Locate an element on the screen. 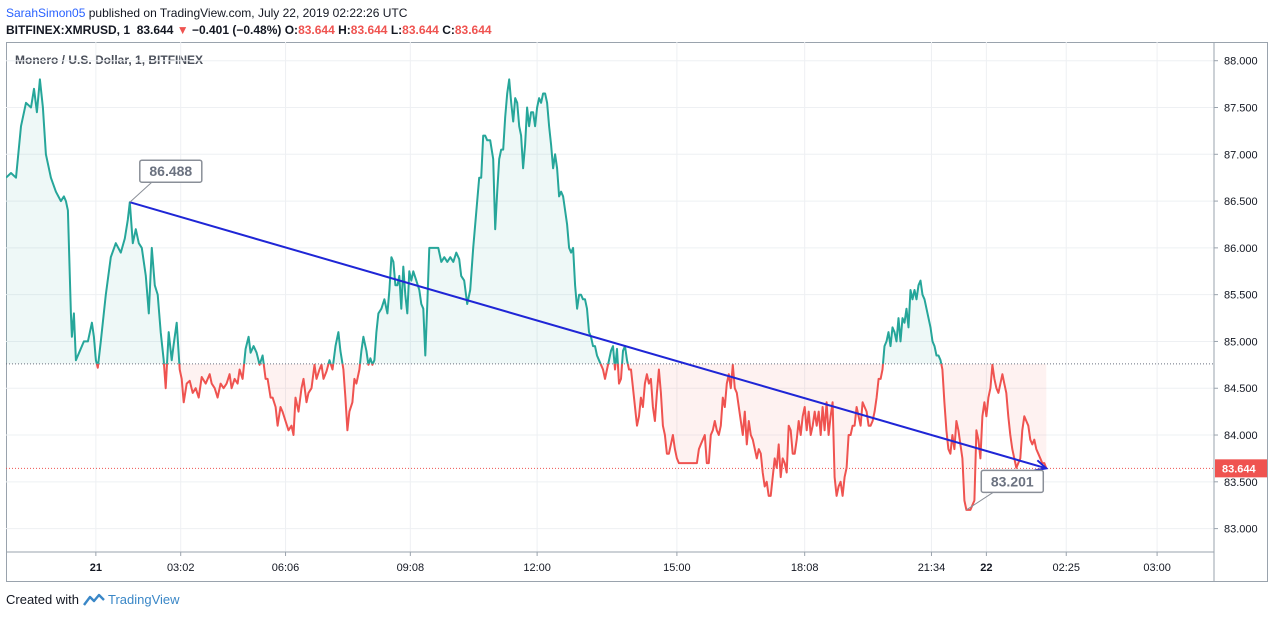 The image size is (1274, 618). x-tick-label: 03:00 is located at coordinates (1157, 568).